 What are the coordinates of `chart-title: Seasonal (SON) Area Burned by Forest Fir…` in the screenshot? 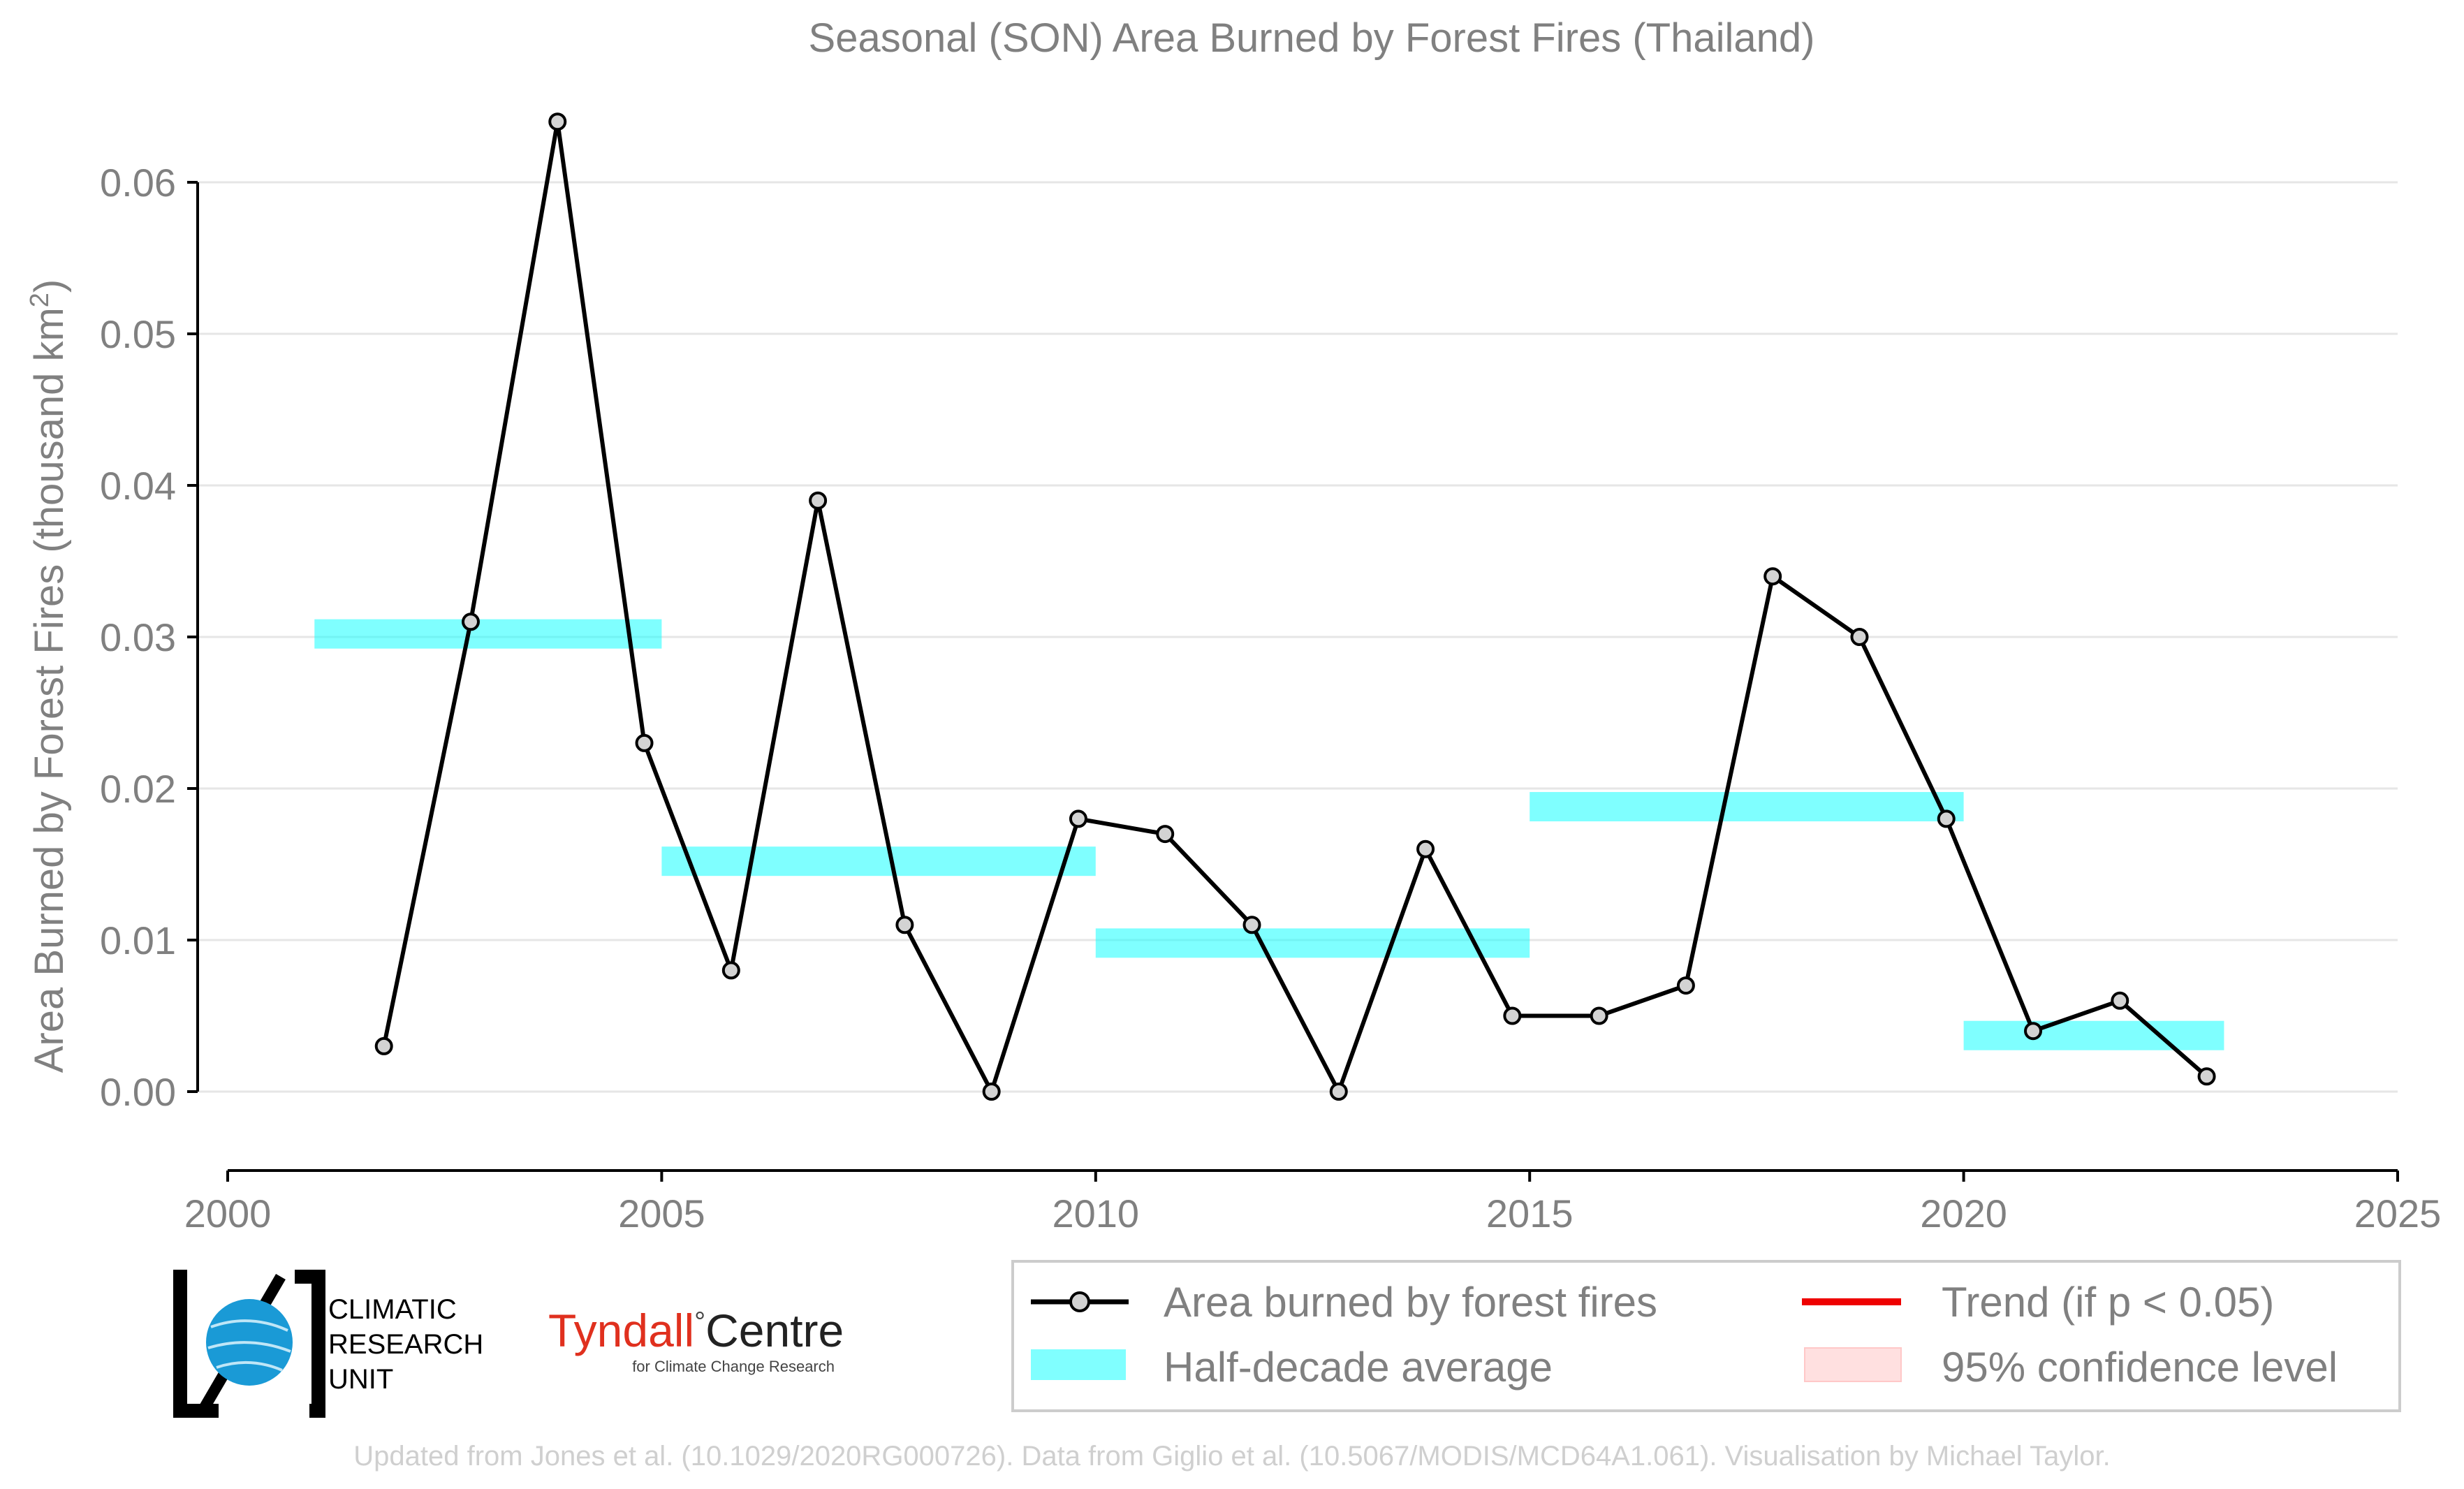 It's located at (1312, 38).